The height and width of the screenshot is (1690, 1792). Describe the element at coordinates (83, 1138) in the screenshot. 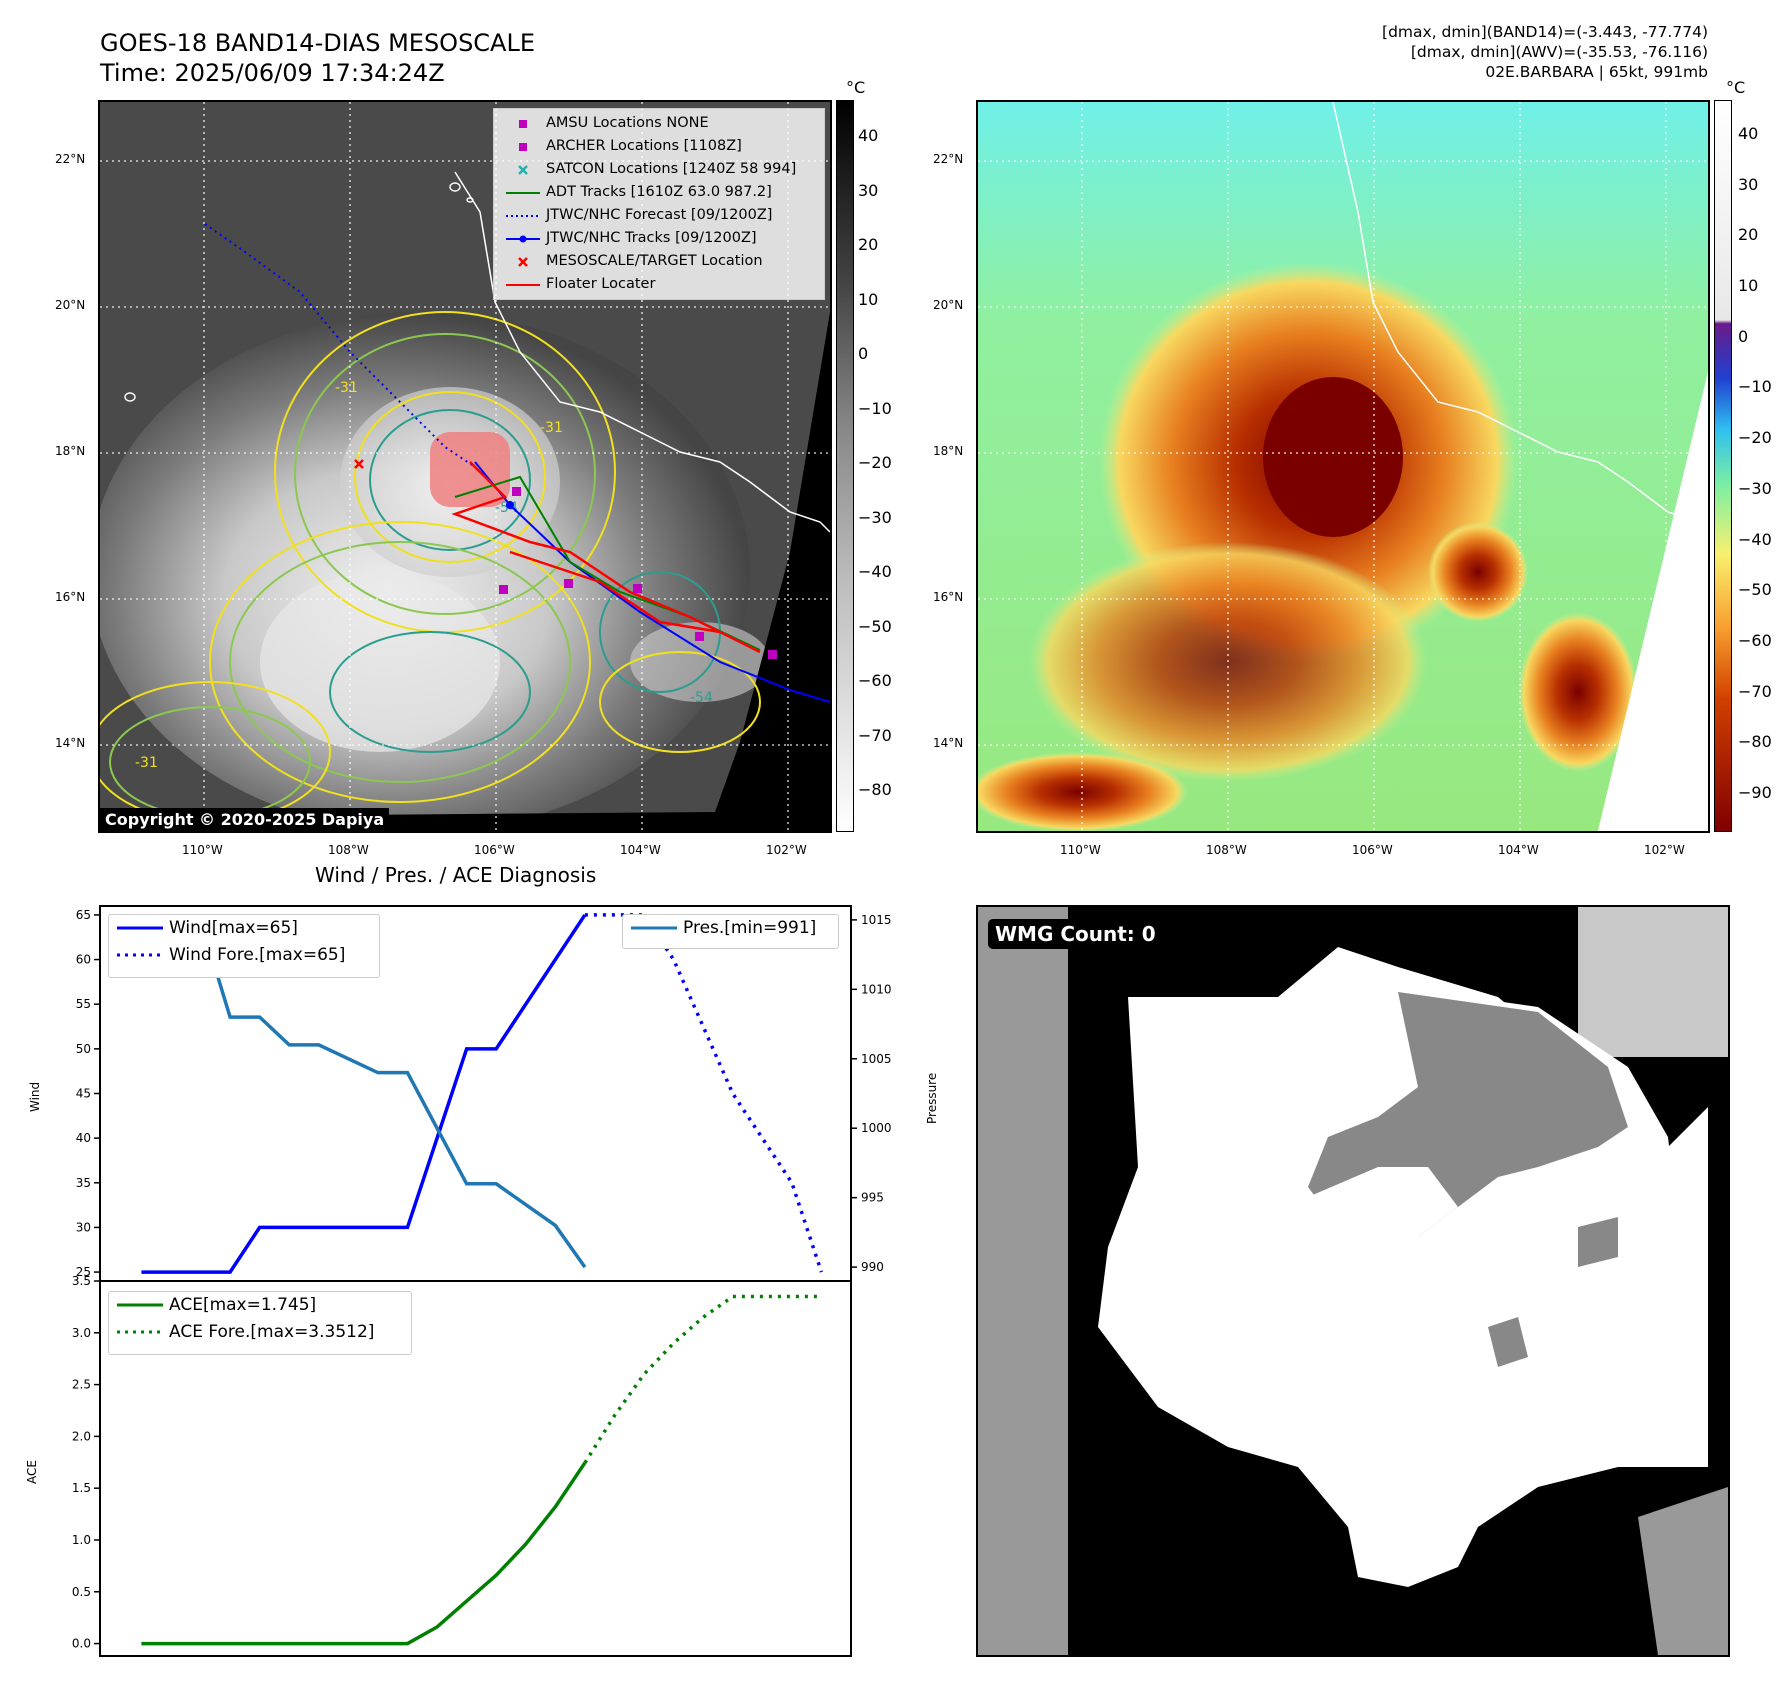

I see `y-tick-label: 40` at that location.